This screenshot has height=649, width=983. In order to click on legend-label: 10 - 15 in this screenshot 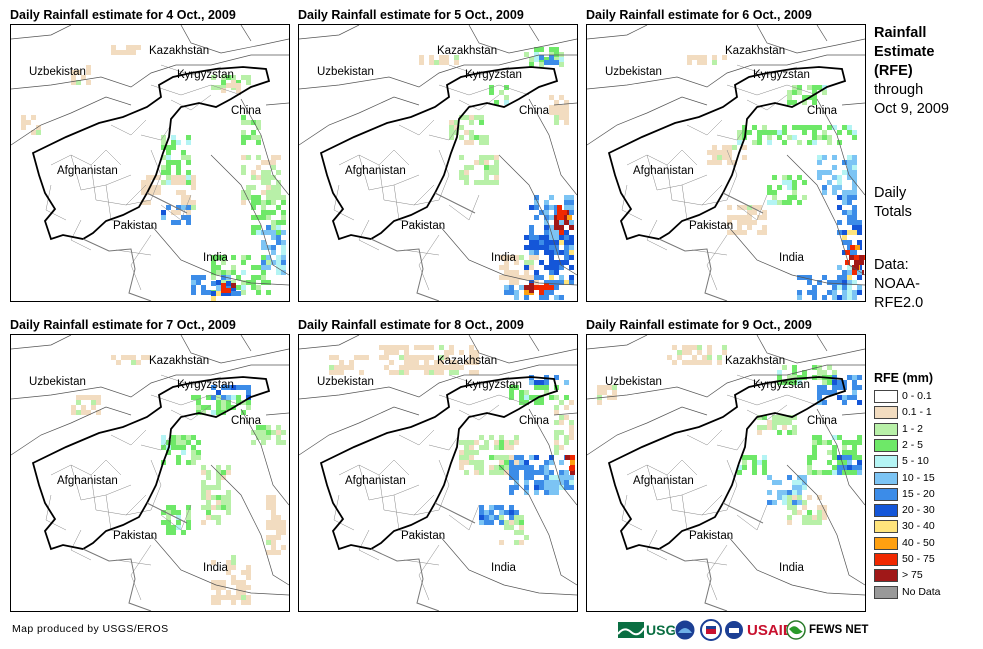, I will do `click(918, 477)`.